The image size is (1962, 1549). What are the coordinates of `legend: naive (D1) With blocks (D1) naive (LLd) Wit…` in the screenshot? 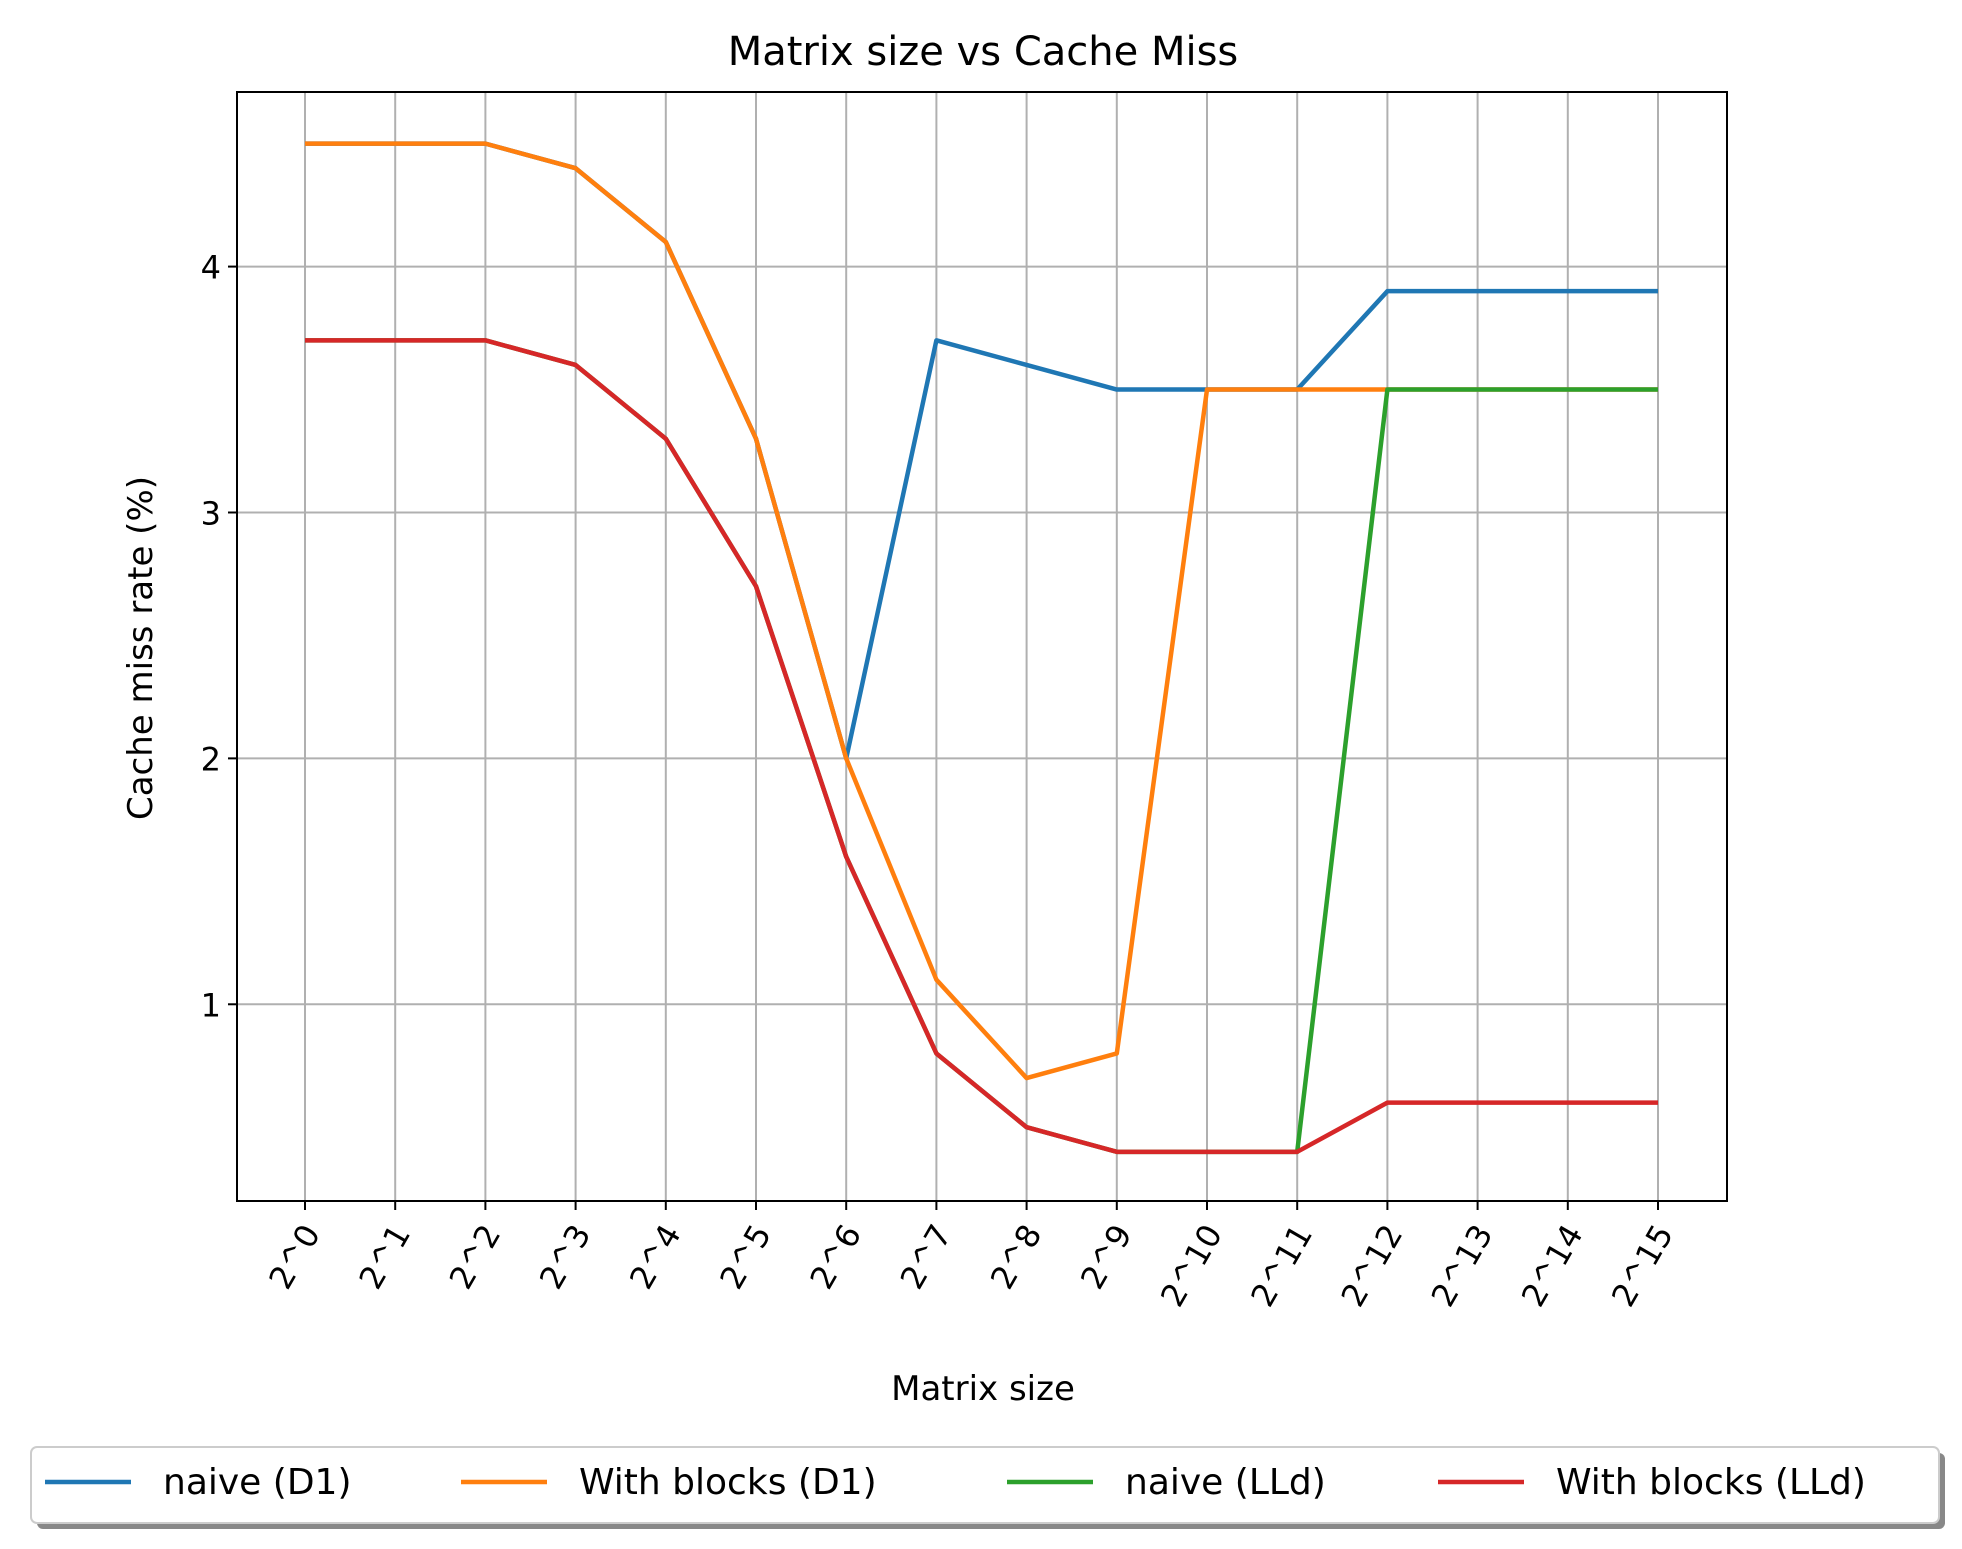 It's located at (987, 1487).